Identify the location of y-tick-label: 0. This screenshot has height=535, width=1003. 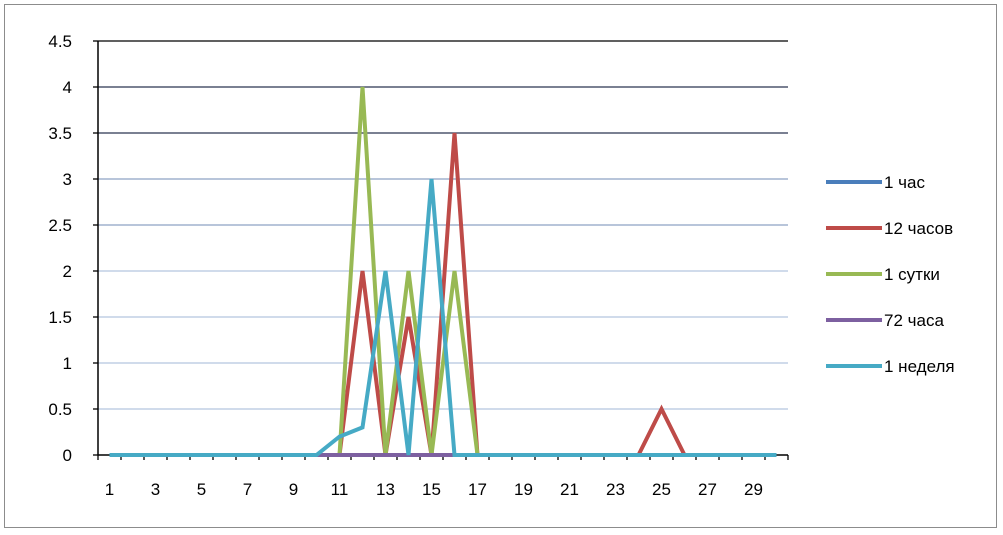
(67, 455).